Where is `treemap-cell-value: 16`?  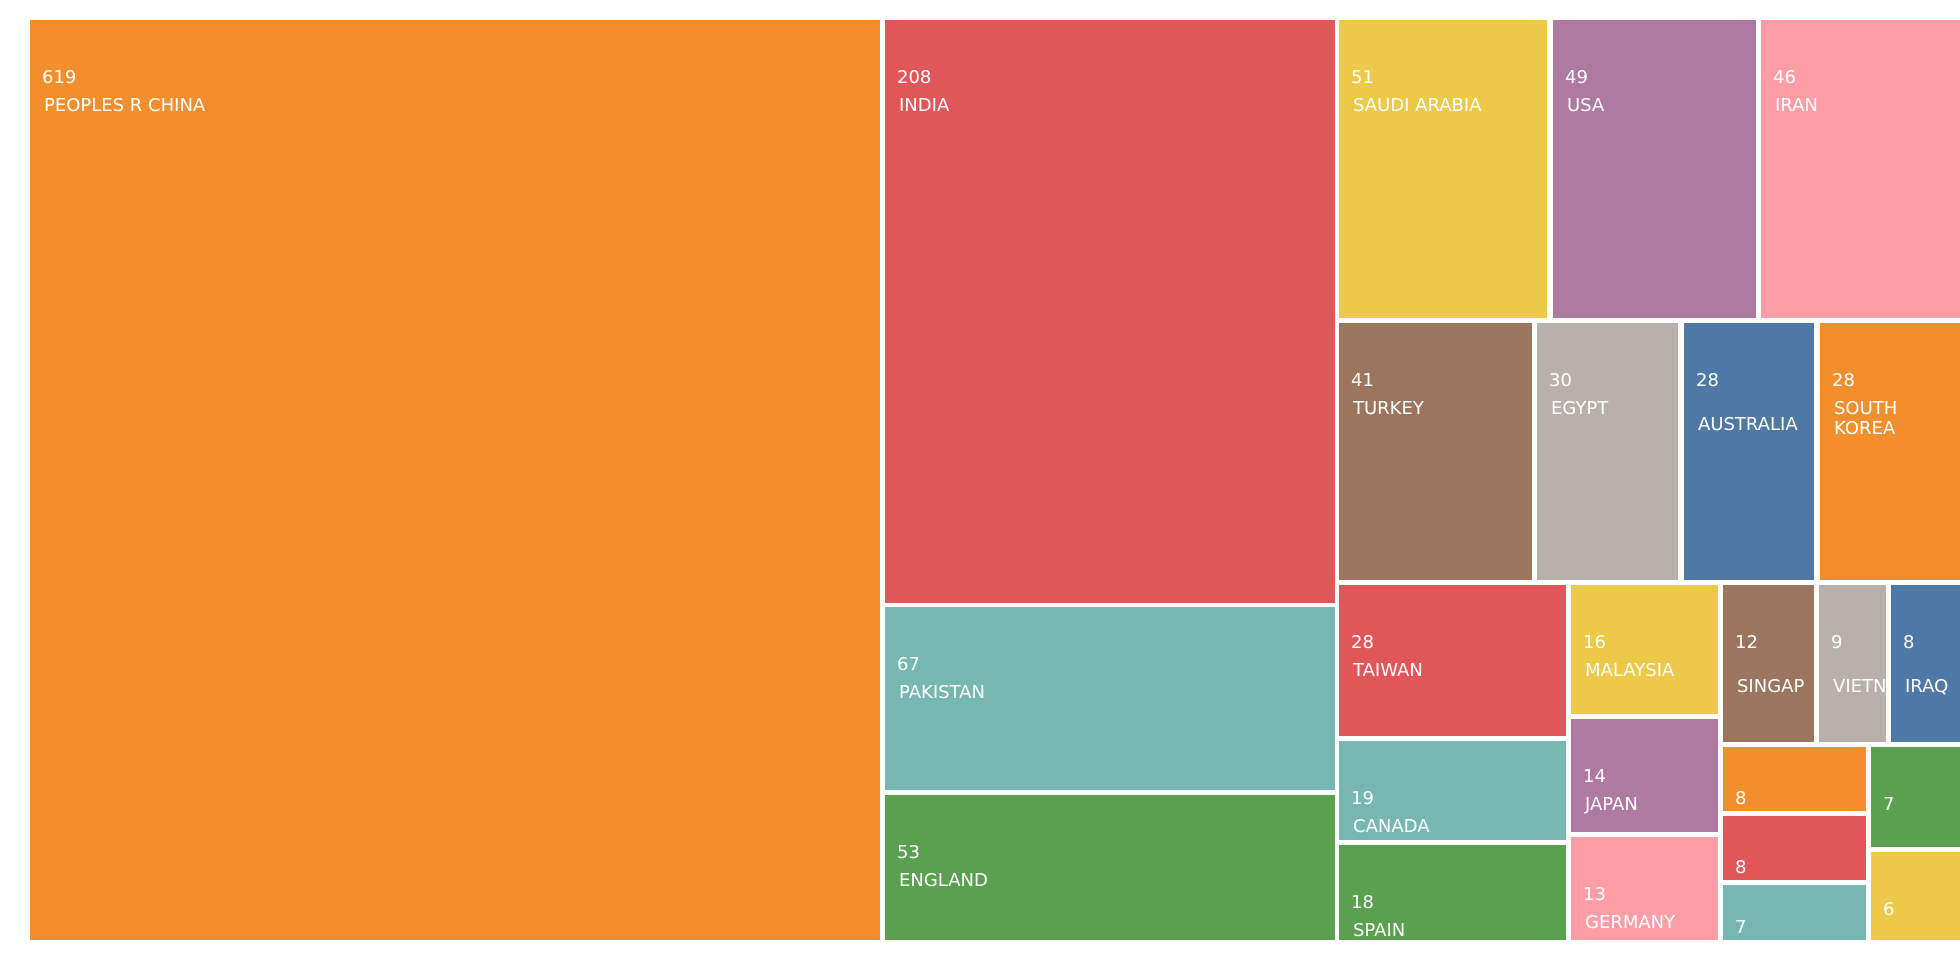 treemap-cell-value: 16 is located at coordinates (1594, 642).